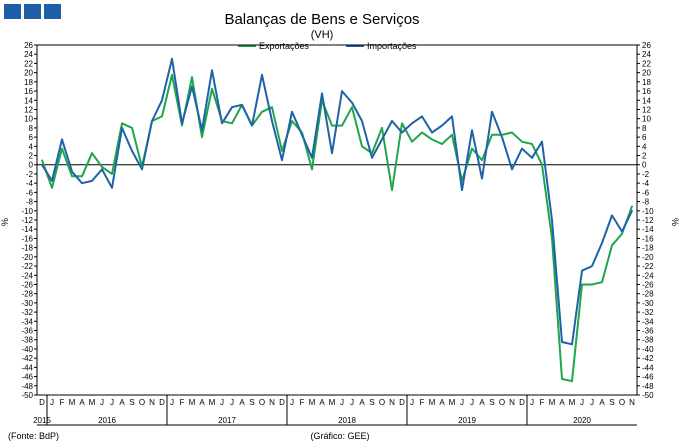 The image size is (680, 447). Describe the element at coordinates (648, 367) in the screenshot. I see `y-tick-label-right: -44` at that location.